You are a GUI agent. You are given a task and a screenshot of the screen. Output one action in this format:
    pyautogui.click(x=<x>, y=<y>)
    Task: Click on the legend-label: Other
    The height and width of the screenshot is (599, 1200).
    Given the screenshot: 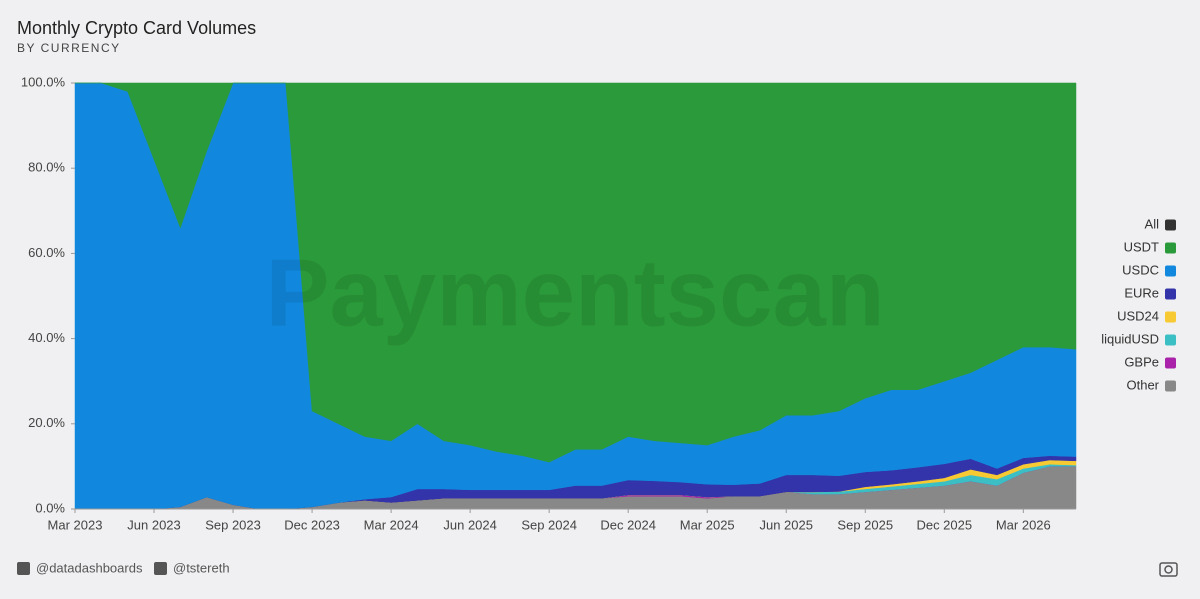 What is the action you would take?
    pyautogui.click(x=1142, y=384)
    